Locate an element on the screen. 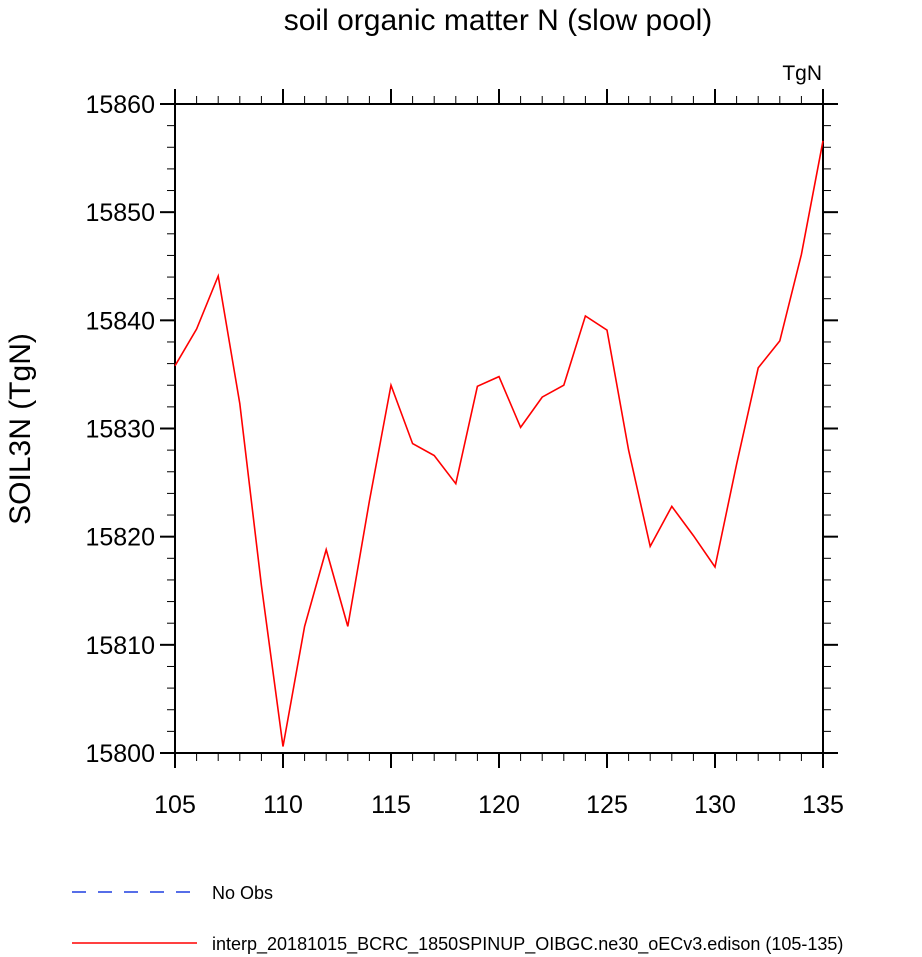 The height and width of the screenshot is (957, 922). y-tick-label: 15840 is located at coordinates (120, 321).